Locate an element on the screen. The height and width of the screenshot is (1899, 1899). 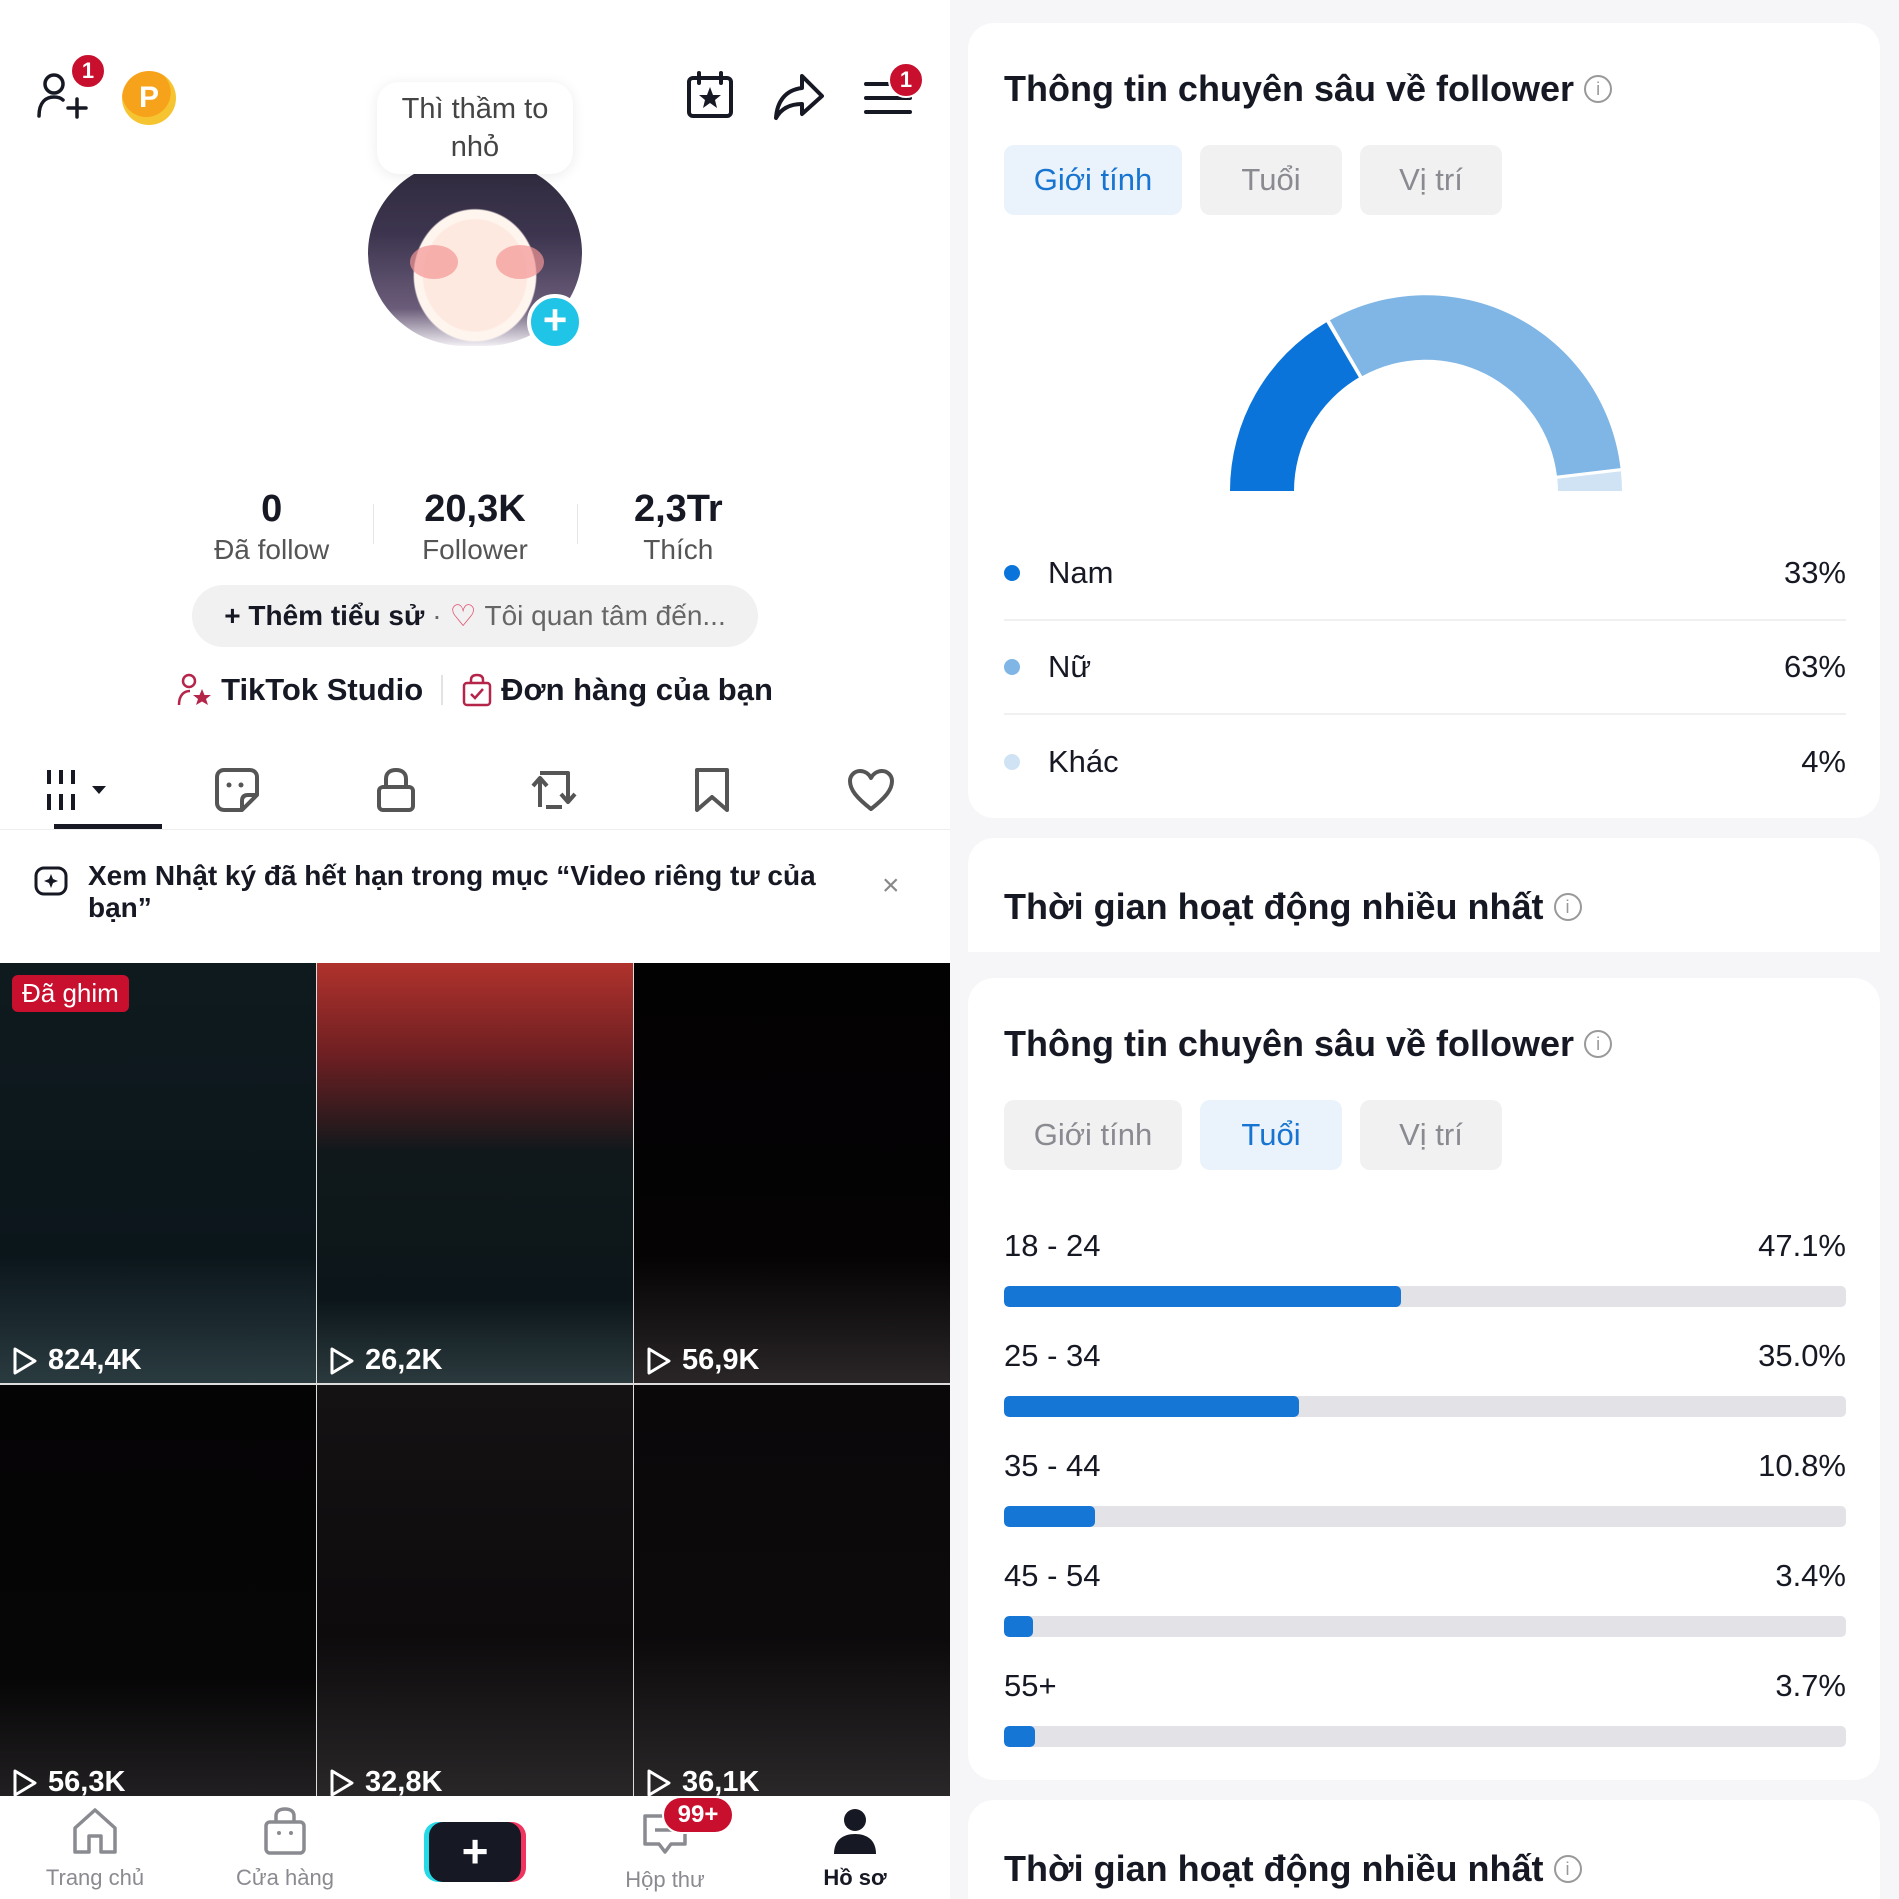
coin-icon: P is located at coordinates (149, 98).